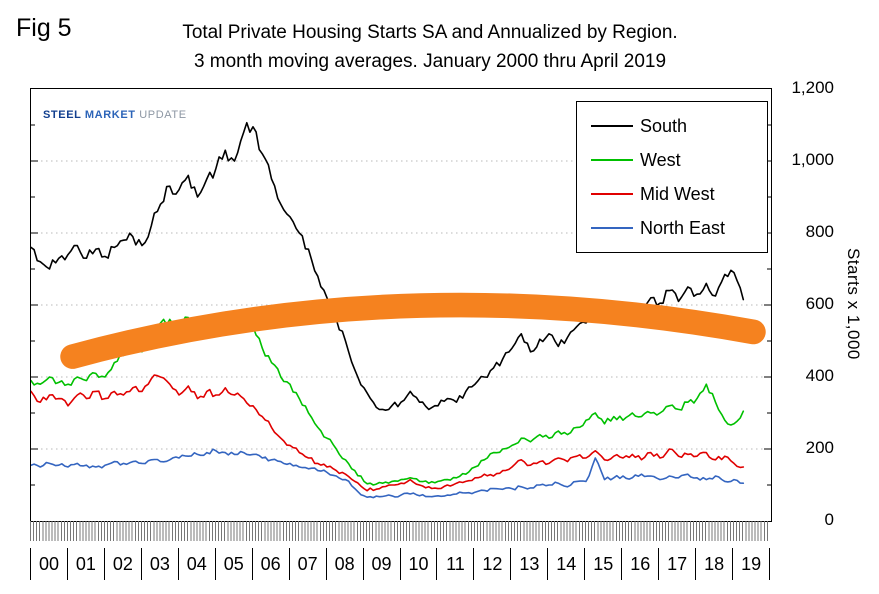 The image size is (879, 594). I want to click on x-axis-year-label: 18, so click(715, 564).